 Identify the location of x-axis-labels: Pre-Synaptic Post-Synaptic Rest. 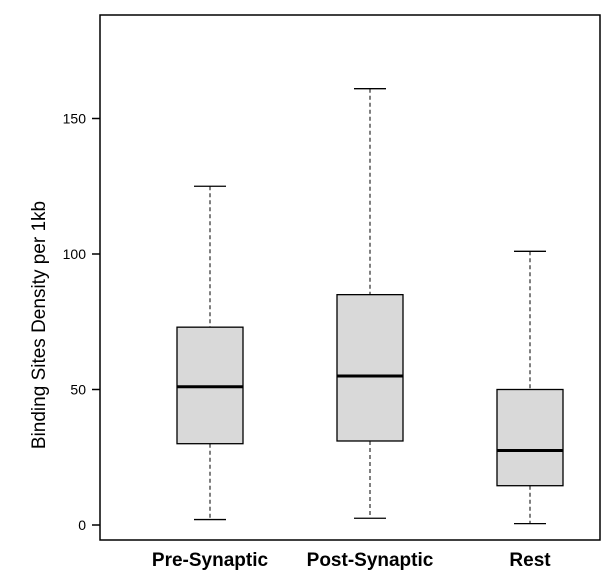
(351, 560).